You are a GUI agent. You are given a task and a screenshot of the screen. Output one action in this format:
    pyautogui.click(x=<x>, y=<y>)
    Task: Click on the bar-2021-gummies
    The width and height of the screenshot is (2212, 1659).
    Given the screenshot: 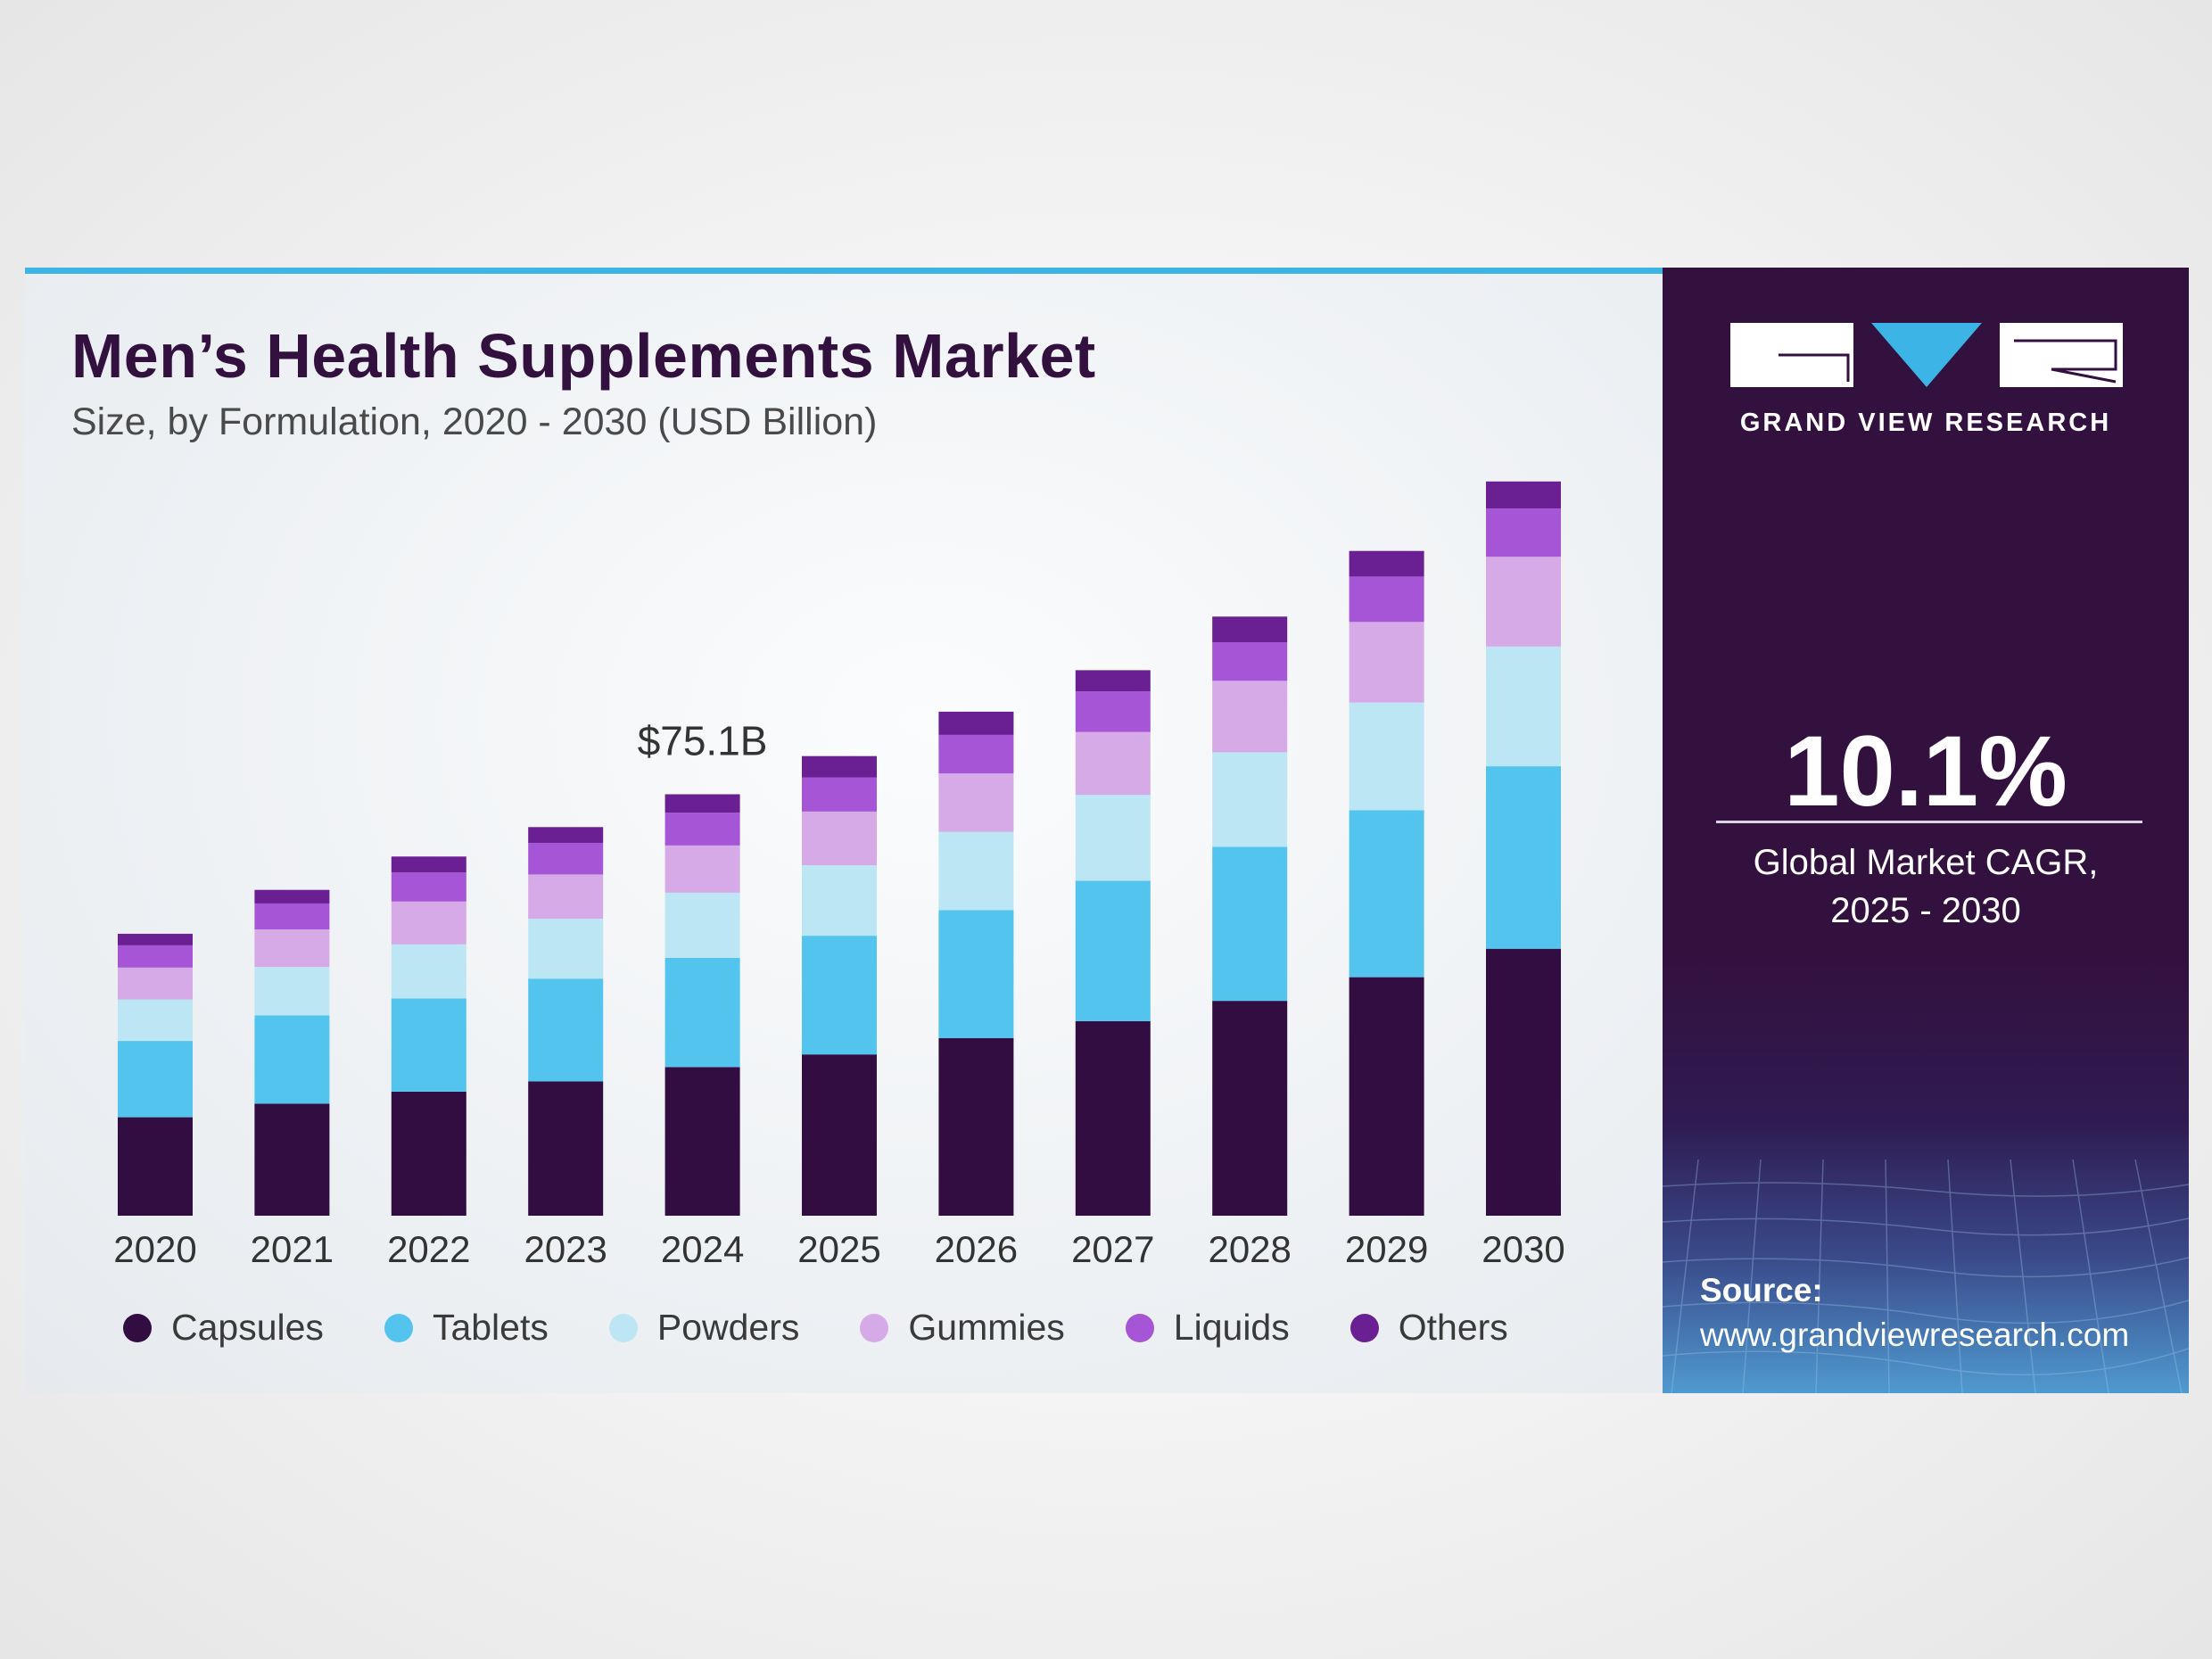 What is the action you would take?
    pyautogui.click(x=292, y=949)
    